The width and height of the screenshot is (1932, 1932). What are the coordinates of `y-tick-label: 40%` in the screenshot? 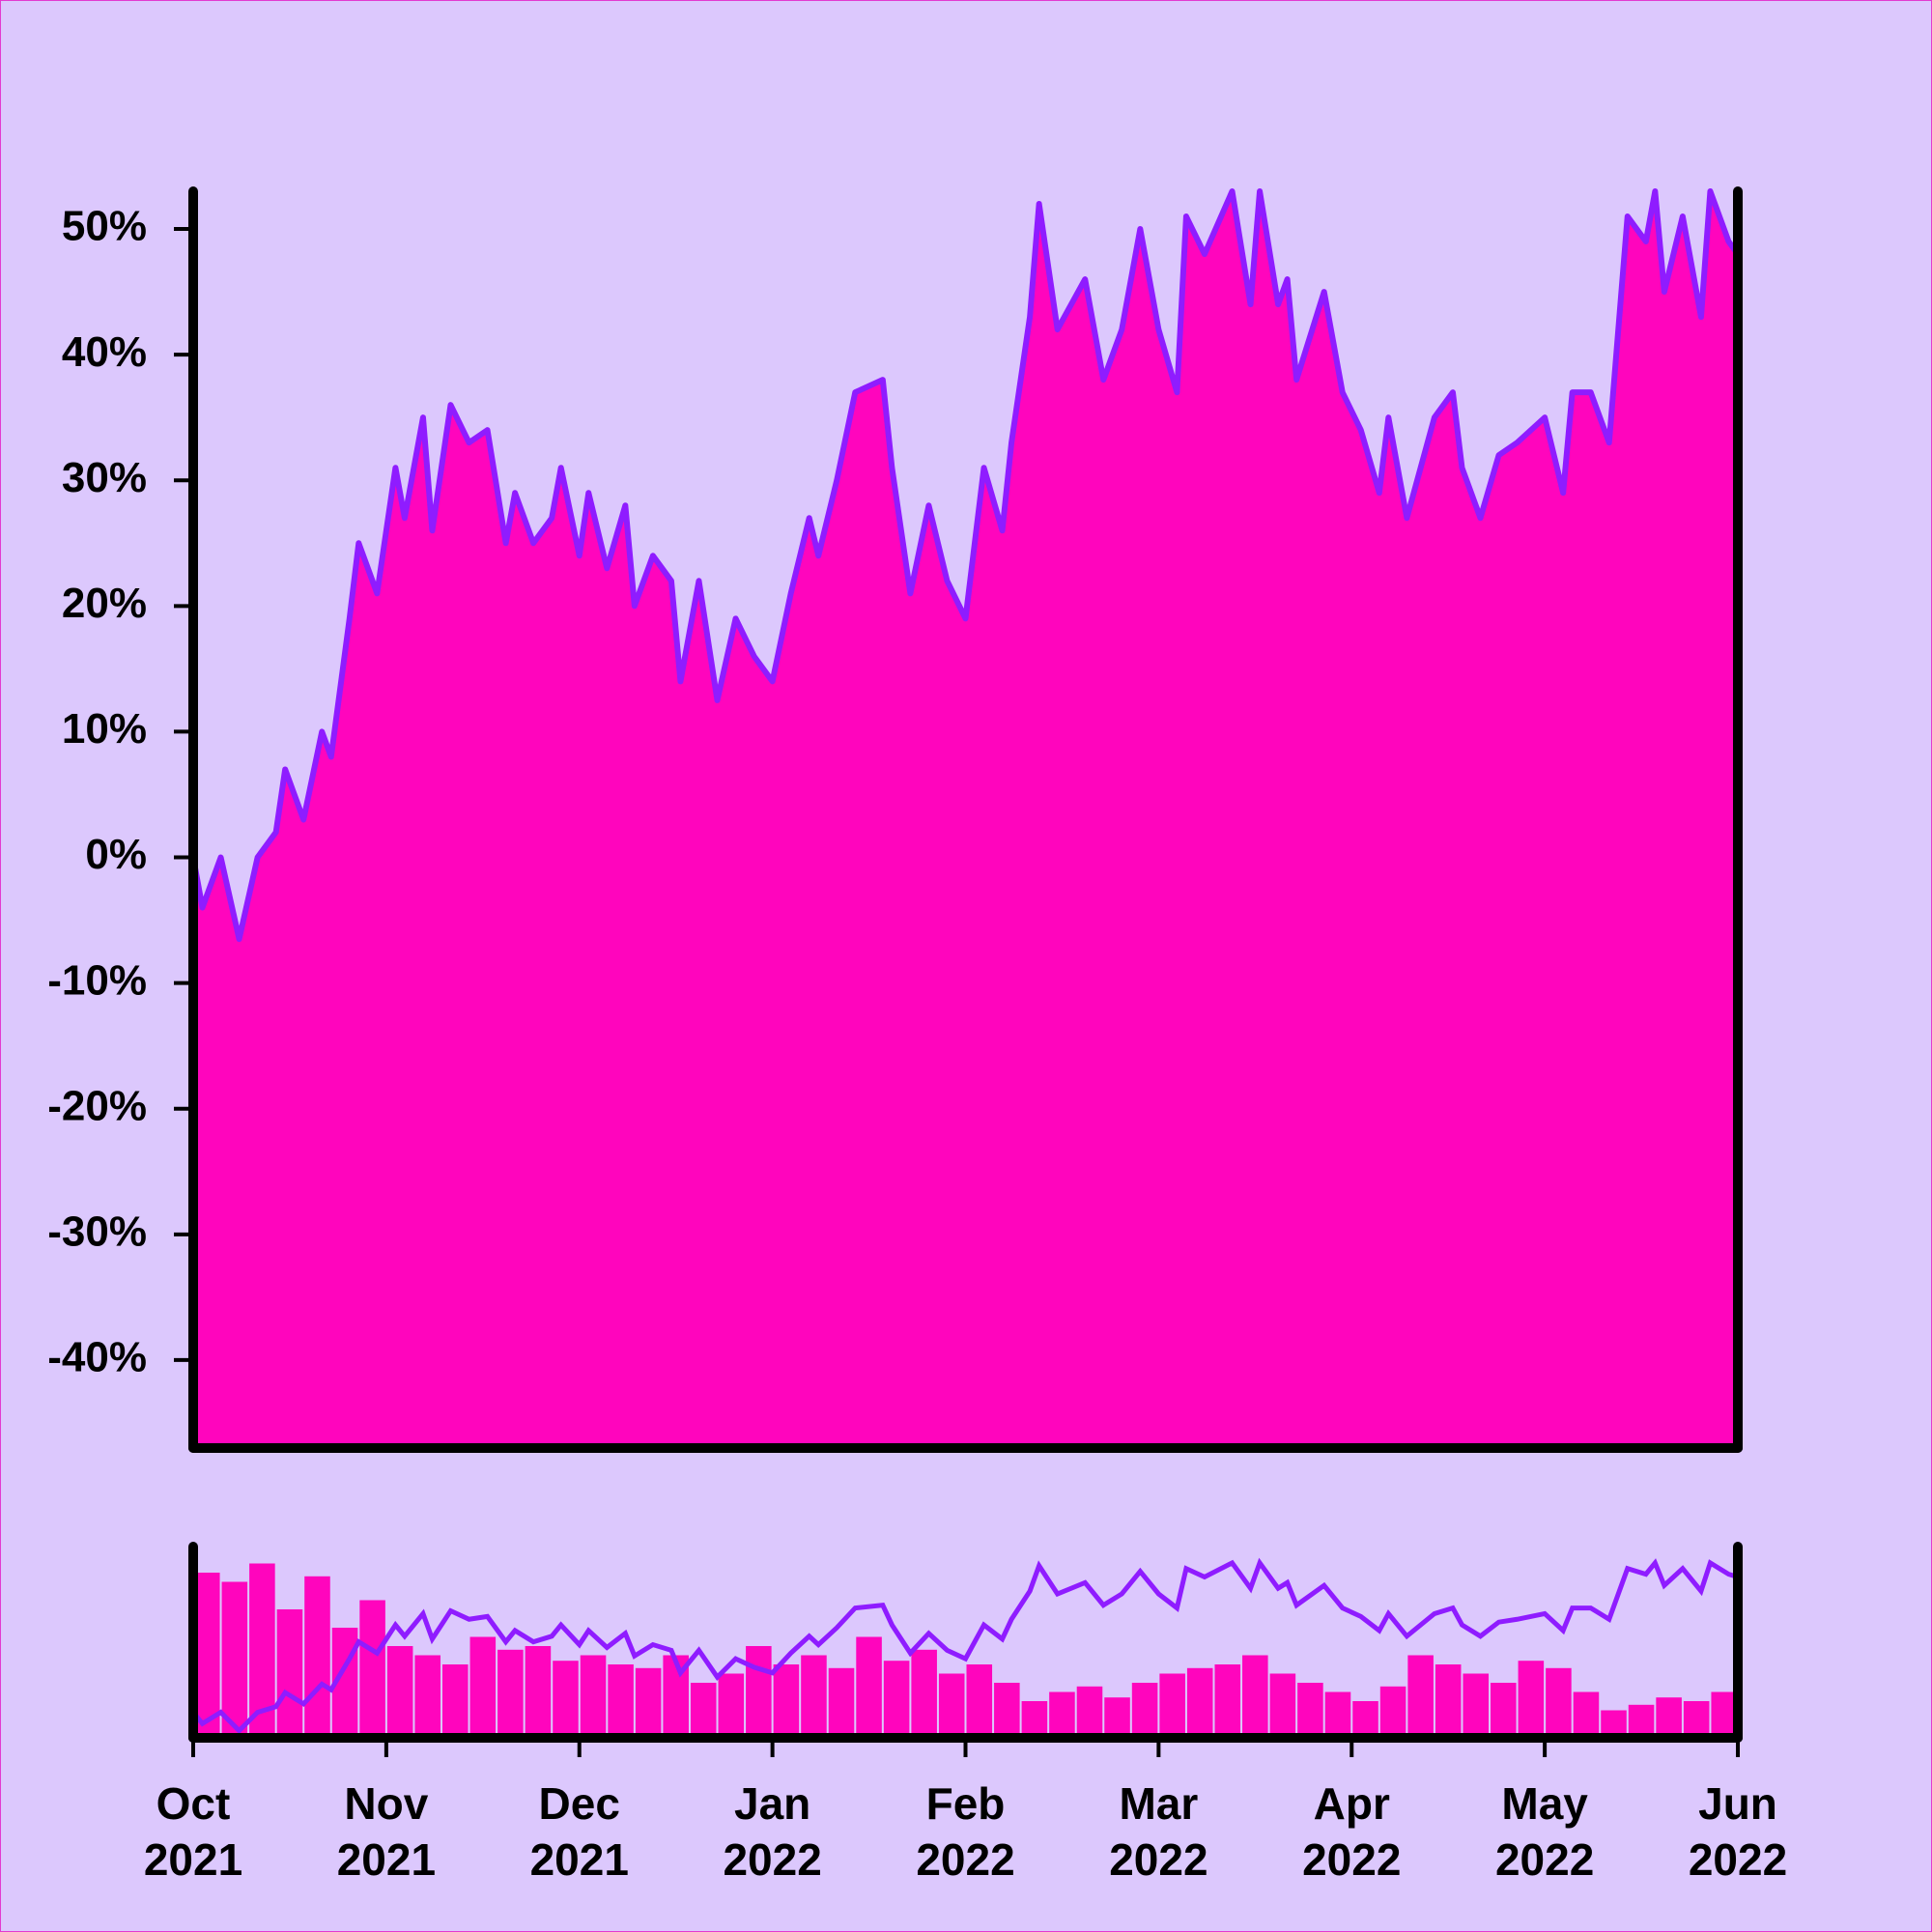 It's located at (104, 352).